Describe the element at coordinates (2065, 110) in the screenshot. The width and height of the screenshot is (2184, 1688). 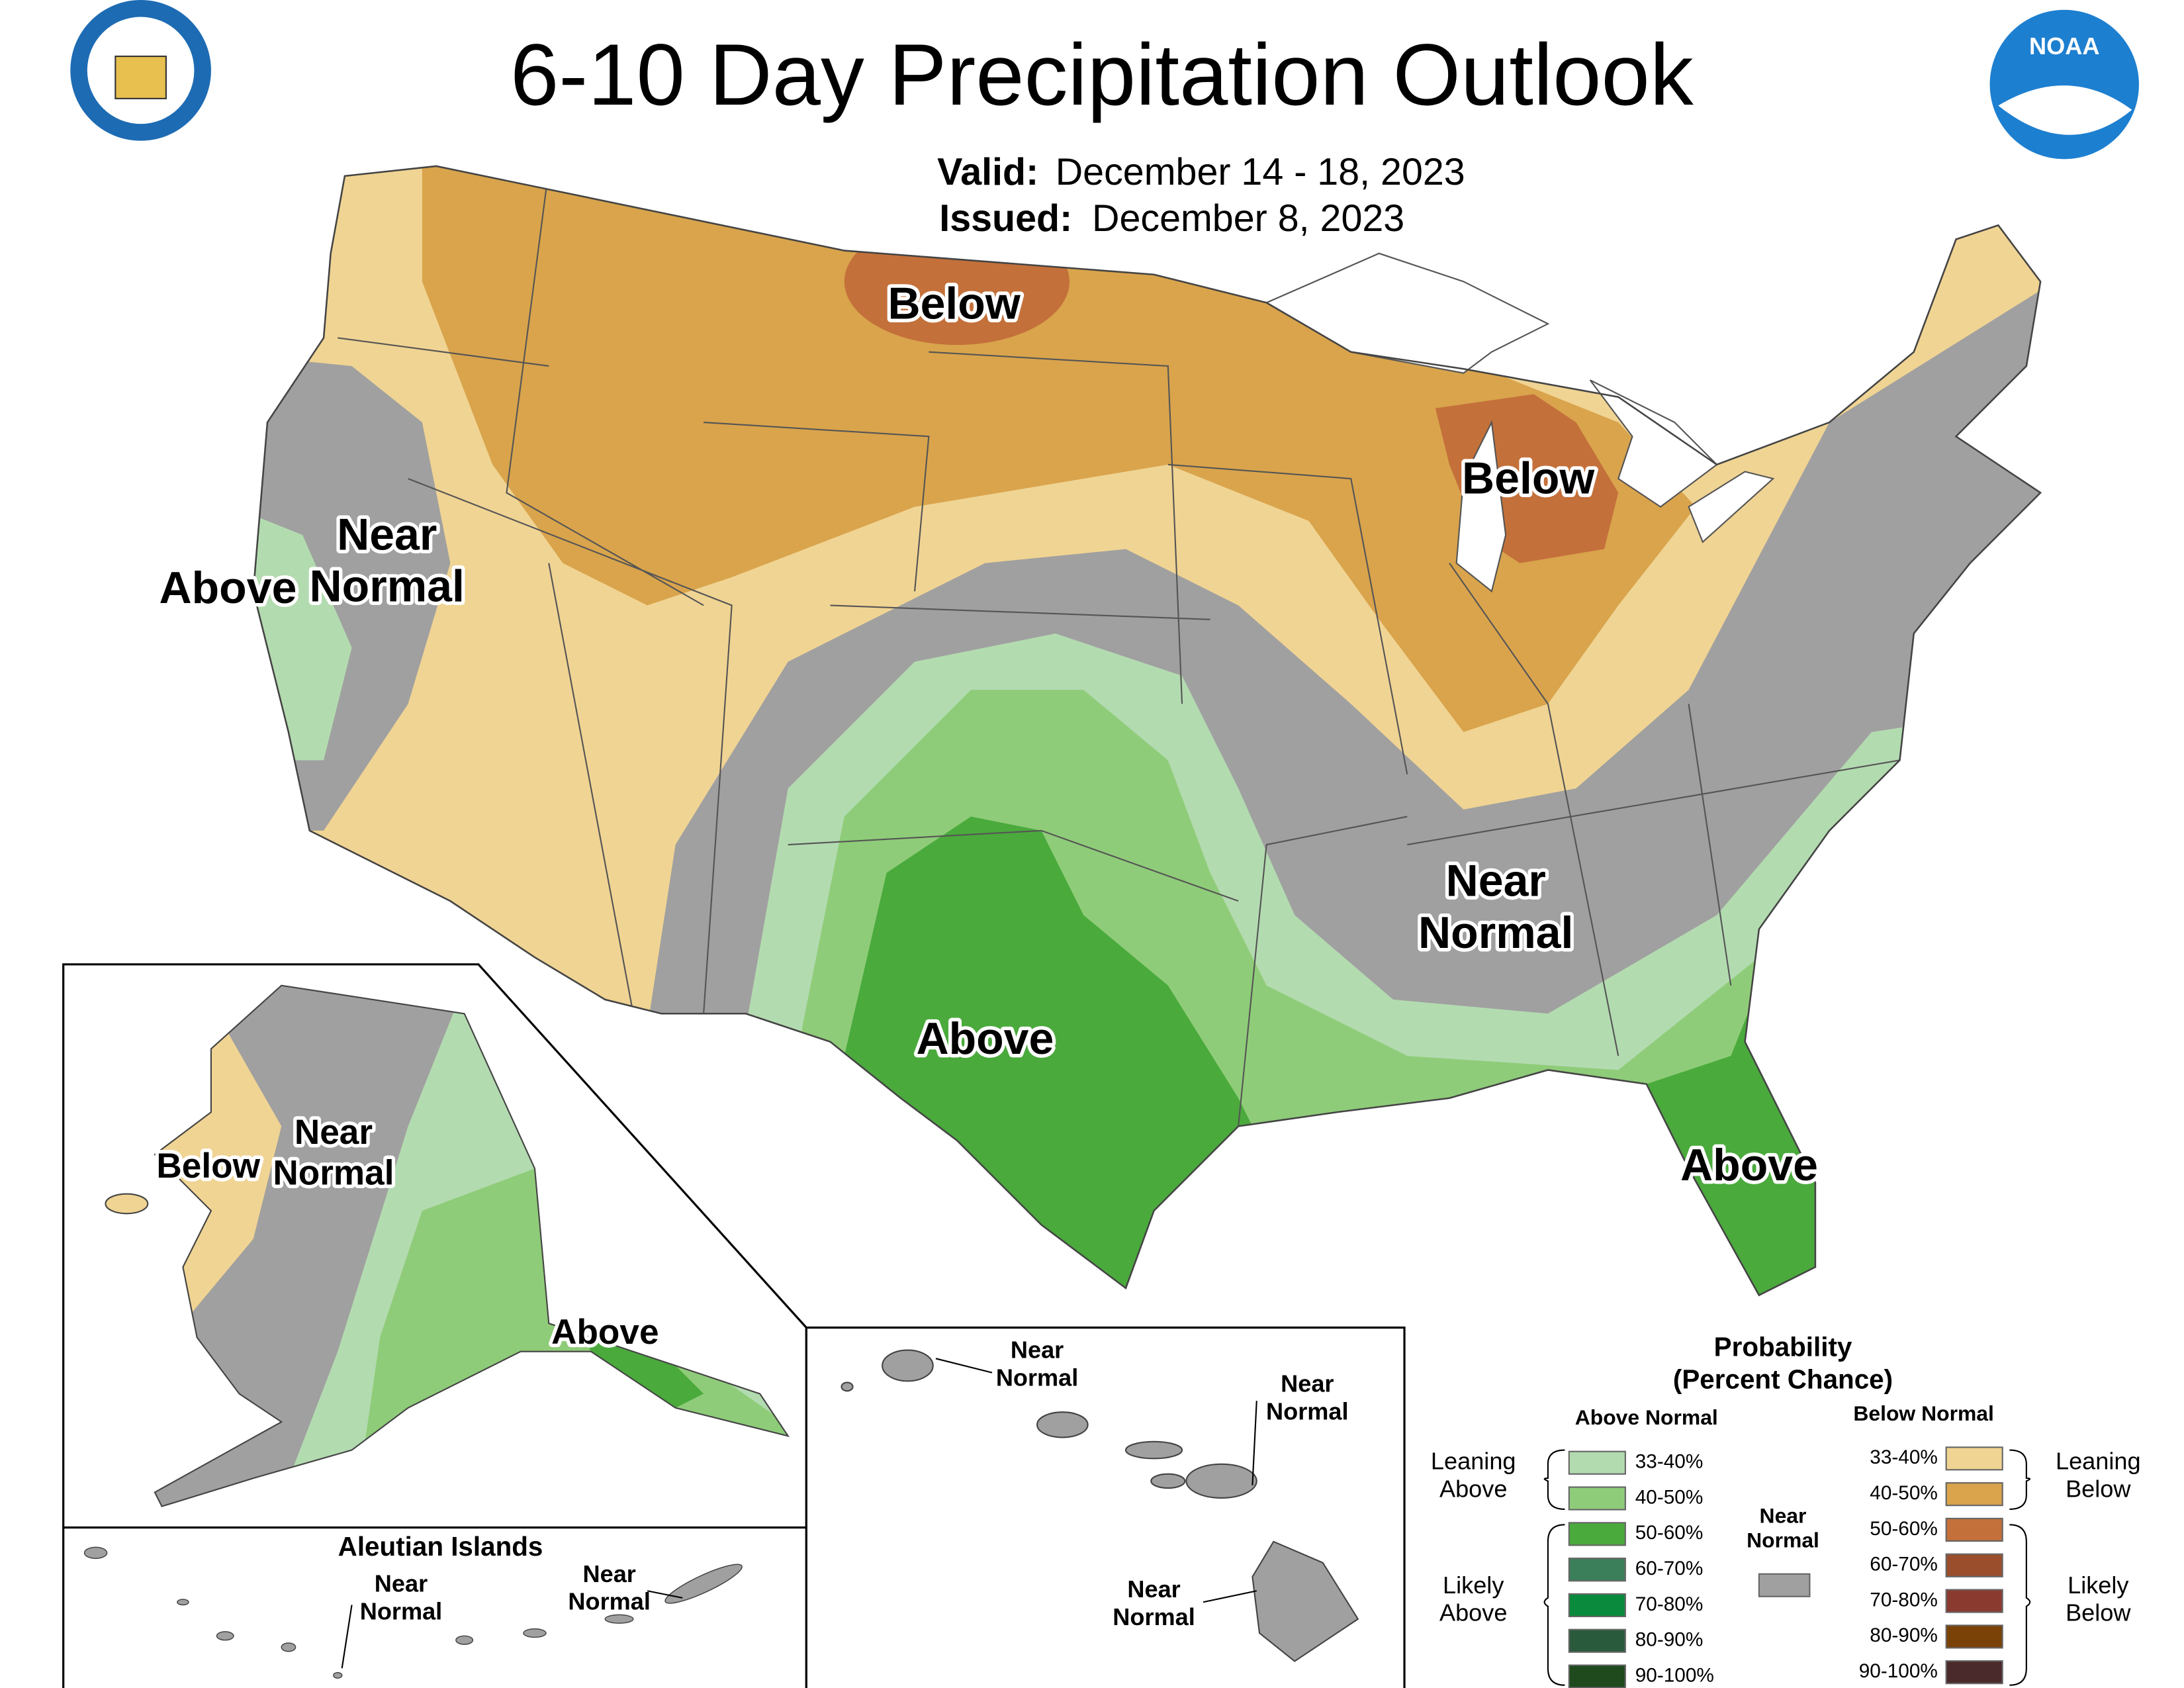
I see `noaa-logo` at that location.